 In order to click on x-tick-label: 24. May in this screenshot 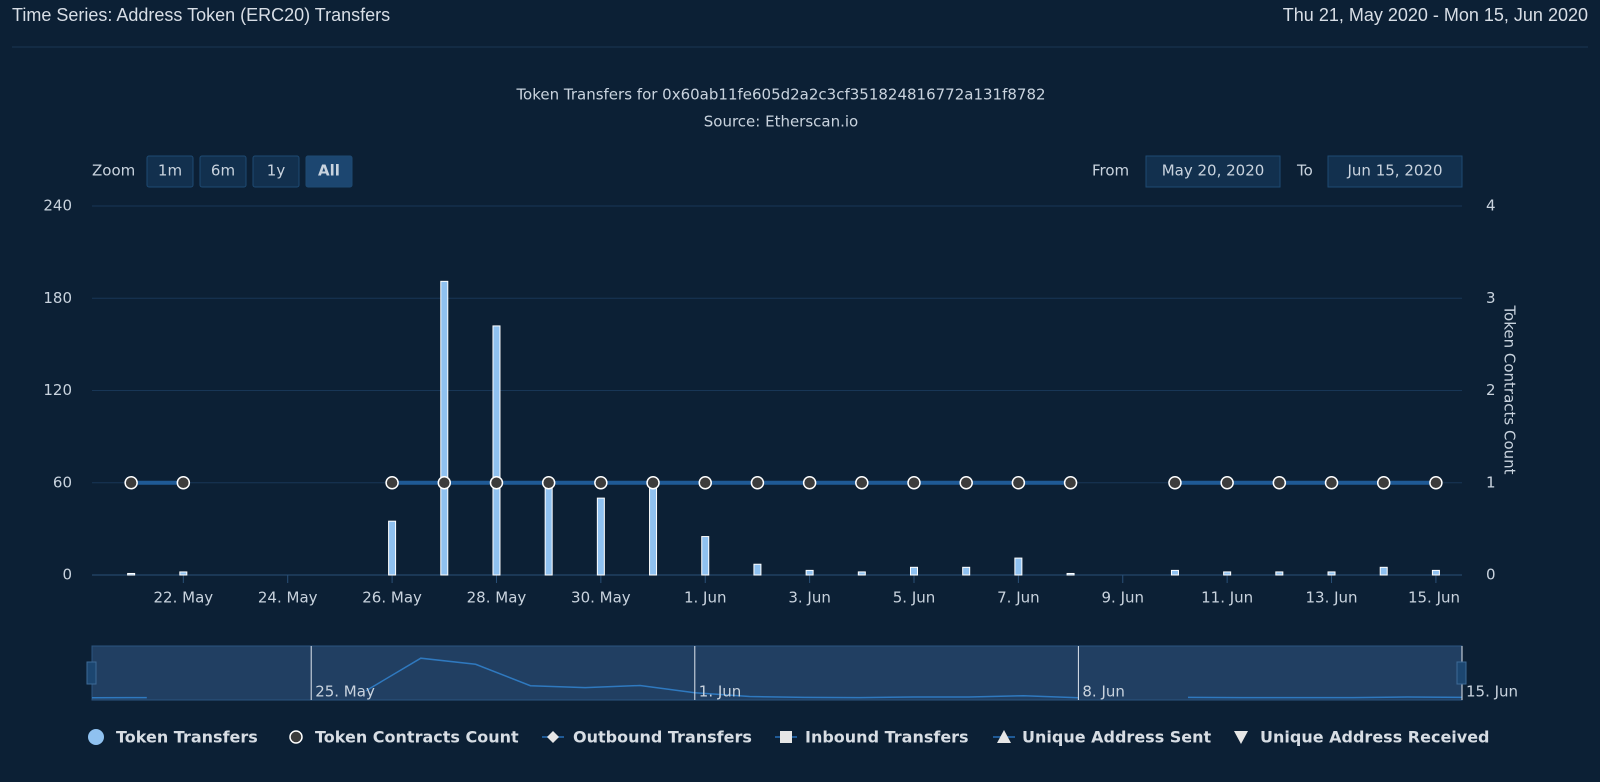, I will do `click(288, 598)`.